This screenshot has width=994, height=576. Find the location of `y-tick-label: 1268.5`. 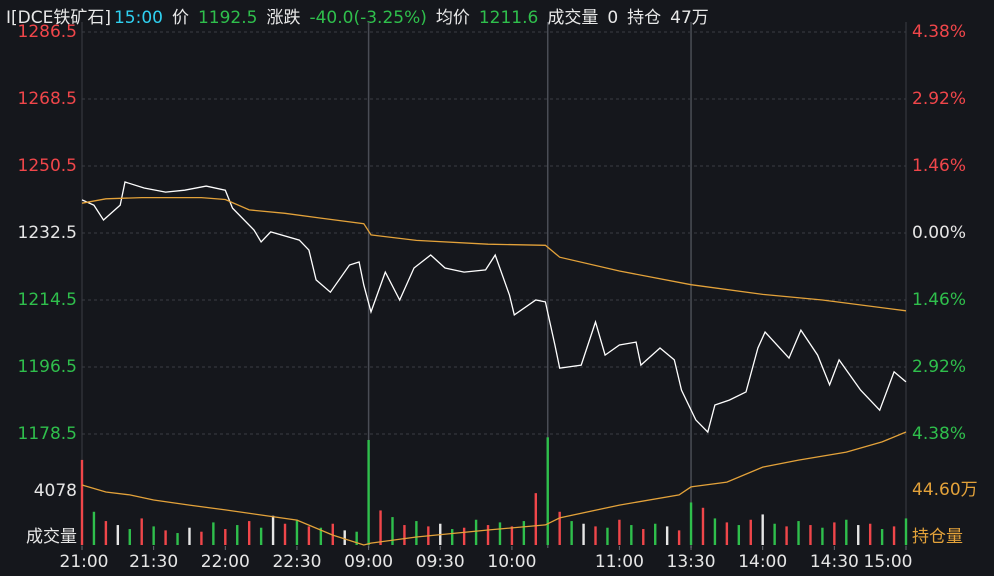

y-tick-label: 1268.5 is located at coordinates (47, 99).